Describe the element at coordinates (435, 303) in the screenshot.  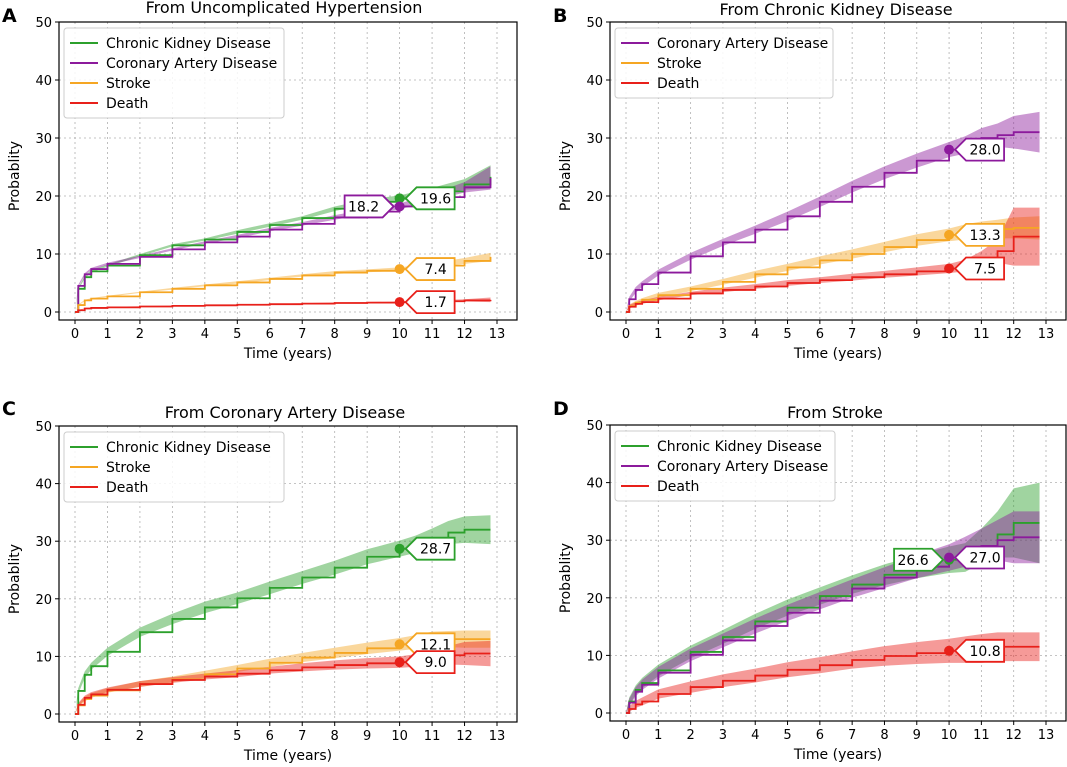
I see `annotation-label: 1.7` at that location.